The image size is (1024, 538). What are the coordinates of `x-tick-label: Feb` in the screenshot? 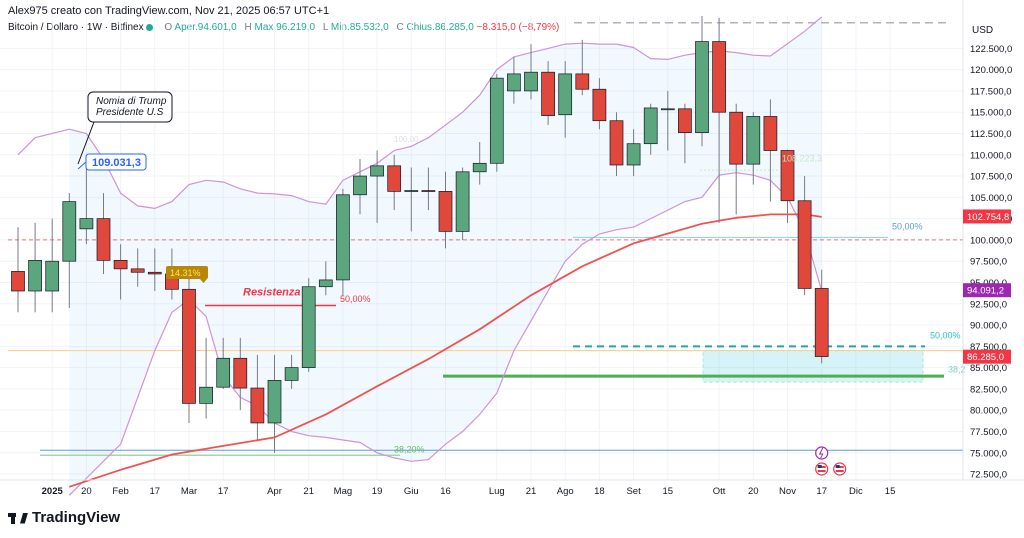 It's located at (120, 491).